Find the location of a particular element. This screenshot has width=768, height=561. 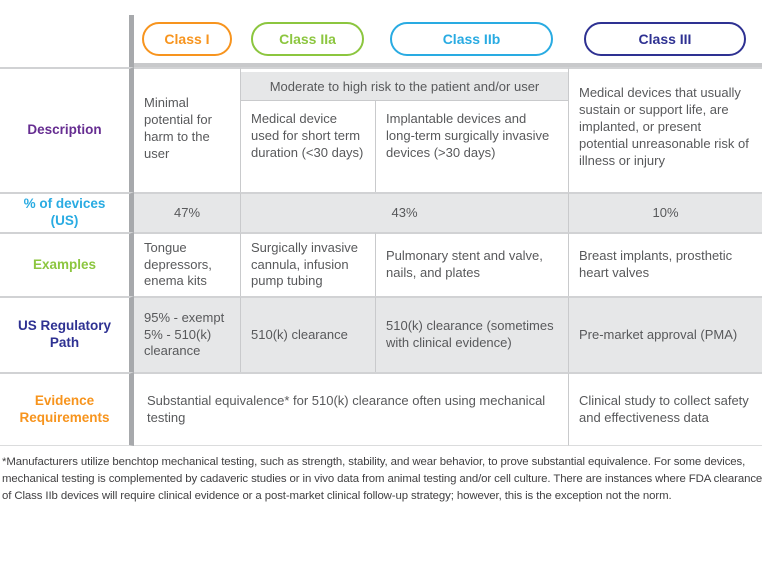

header-cell-class-iii: Class III is located at coordinates (665, 41).